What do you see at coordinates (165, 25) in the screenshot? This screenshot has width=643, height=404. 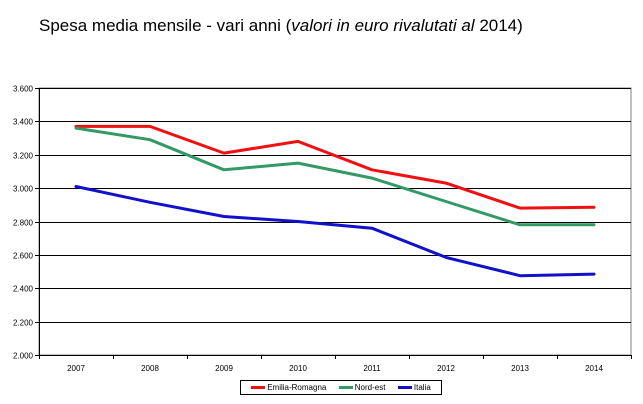 I see `chart-title-prefix: Spesa media mensile - vari anni (` at bounding box center [165, 25].